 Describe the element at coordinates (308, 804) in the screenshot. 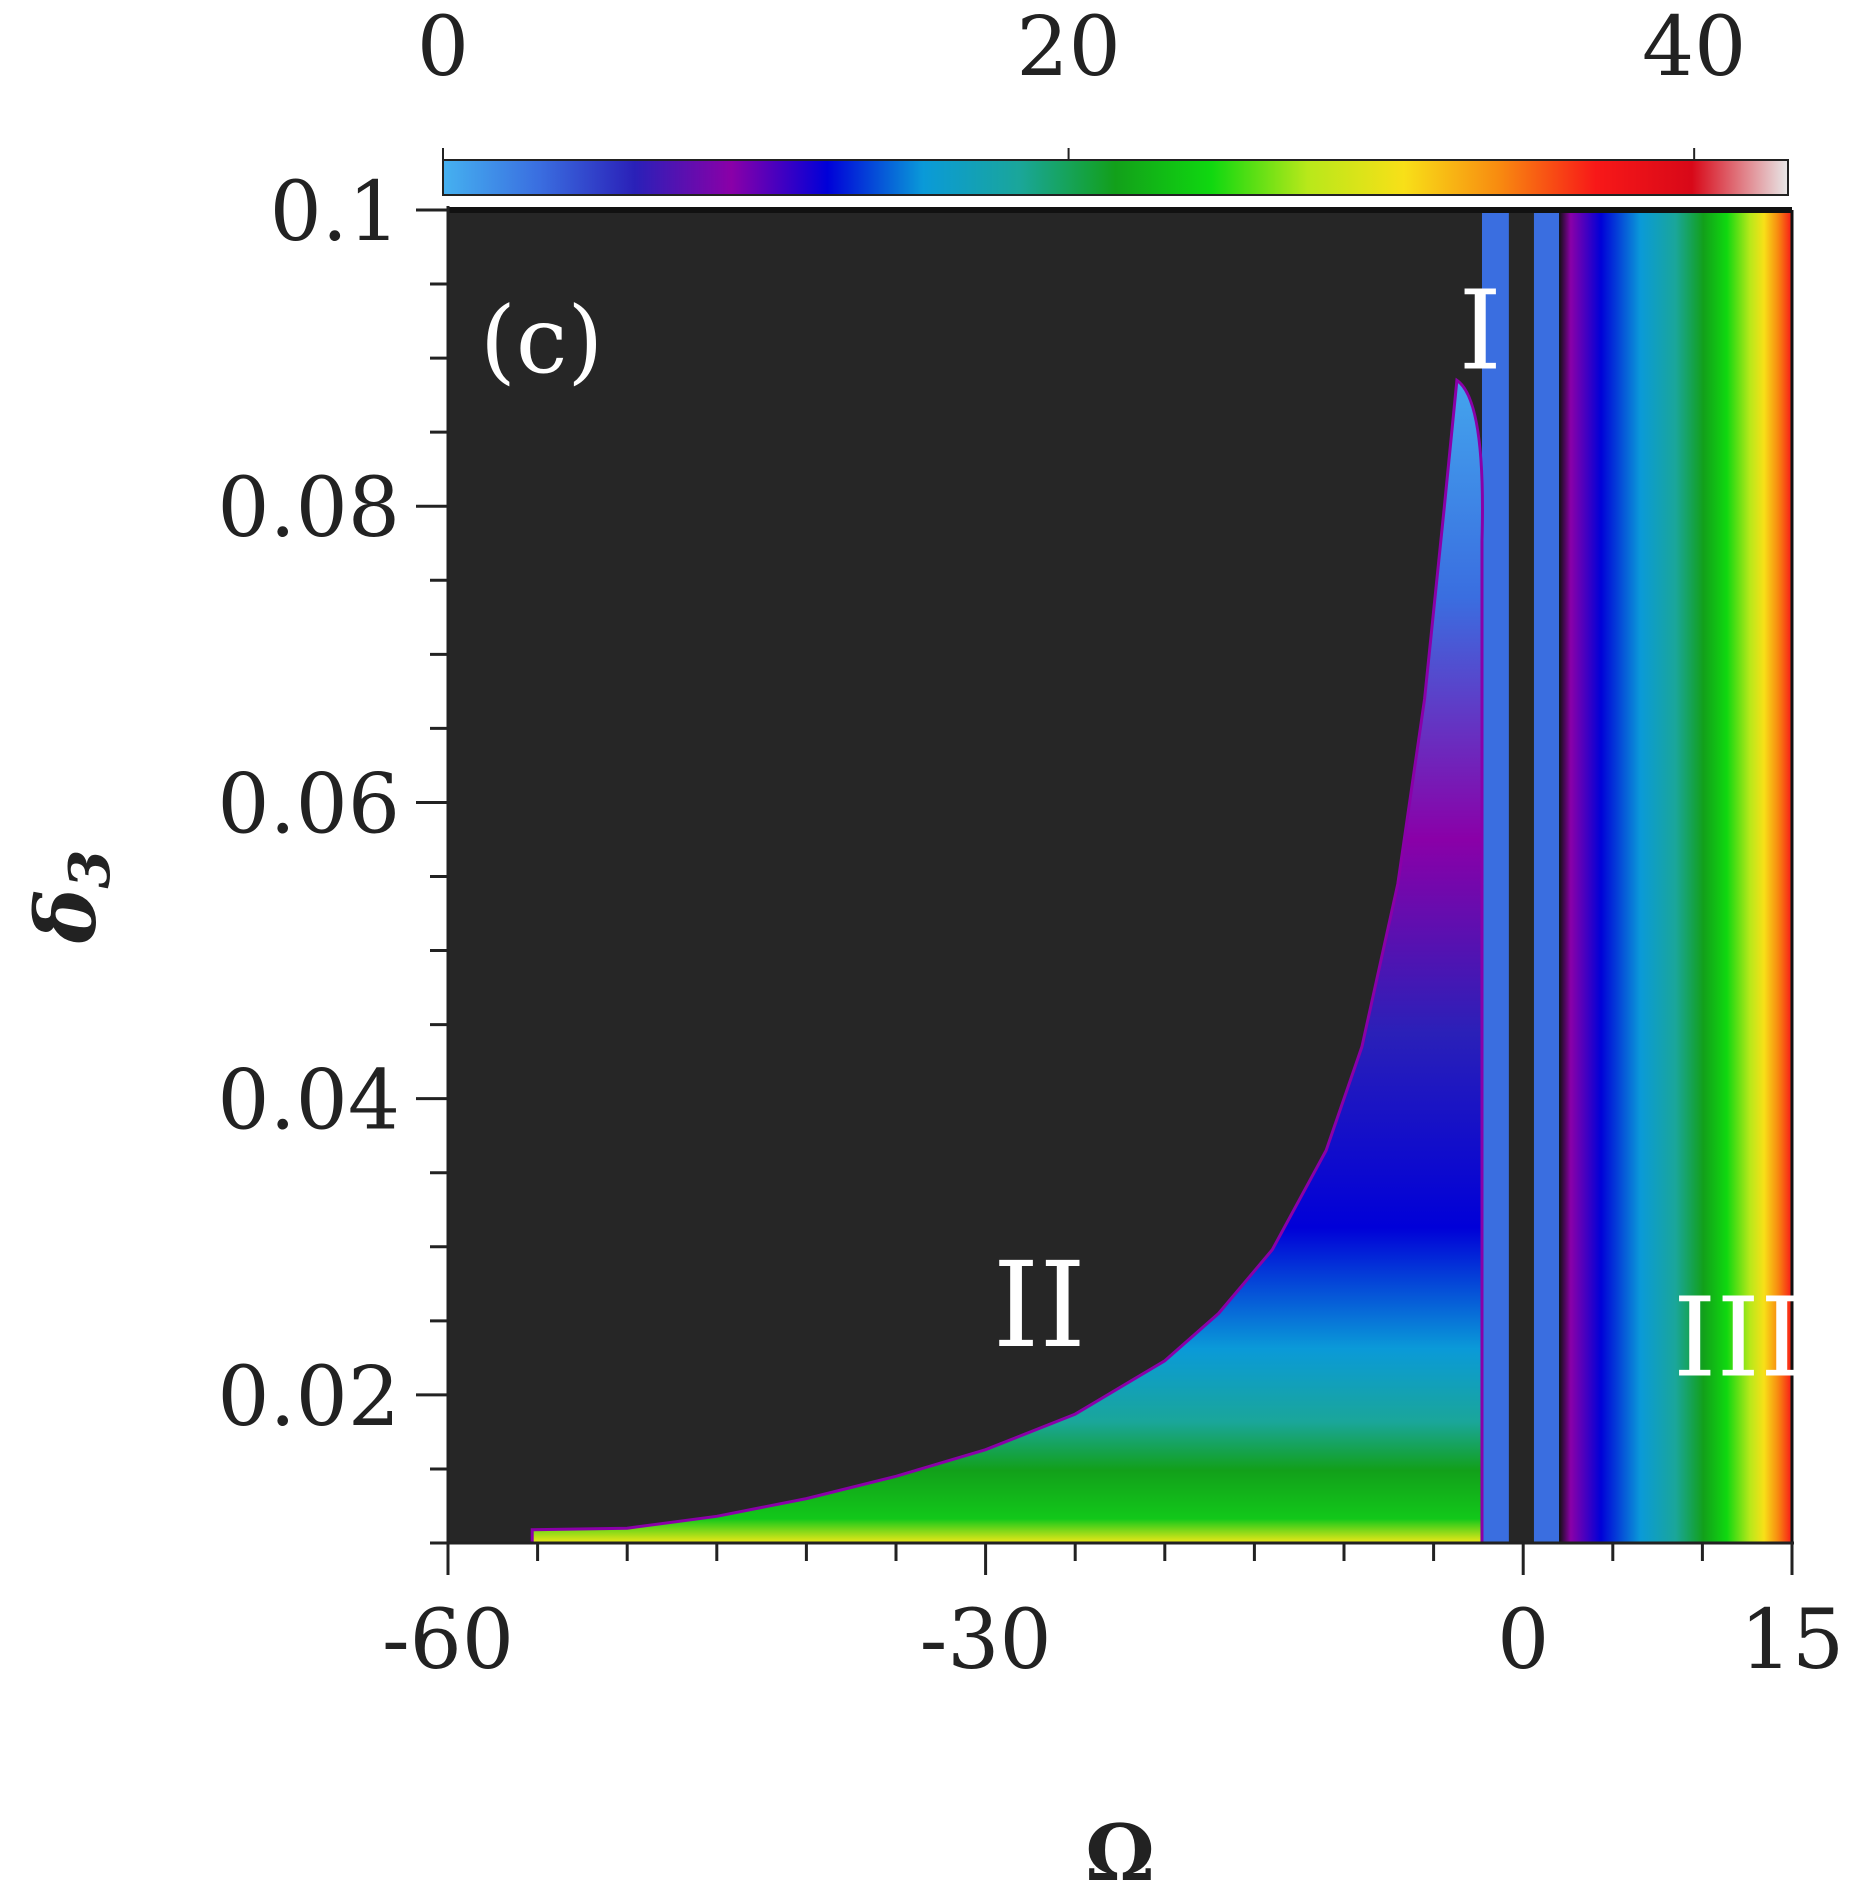

I see `y-tick-label: 0.06` at that location.